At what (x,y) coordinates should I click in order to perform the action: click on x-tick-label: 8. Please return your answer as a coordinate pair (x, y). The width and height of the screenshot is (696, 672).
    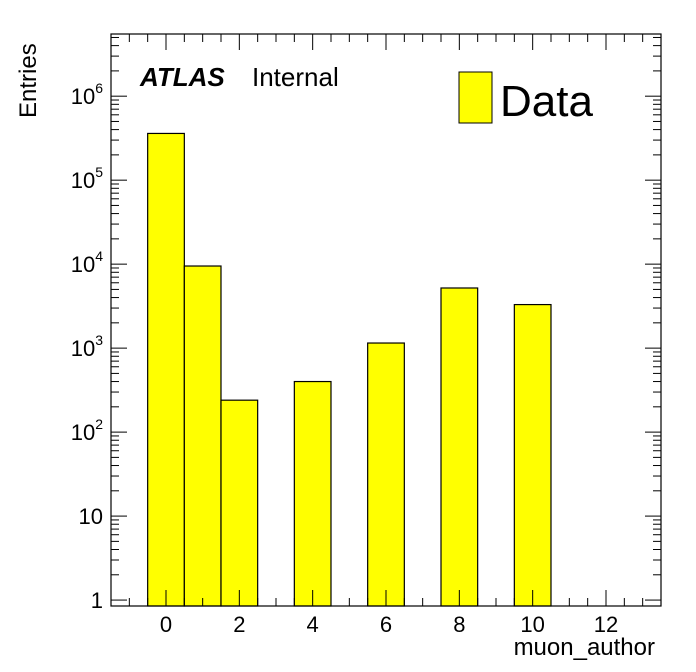
    Looking at the image, I should click on (459, 624).